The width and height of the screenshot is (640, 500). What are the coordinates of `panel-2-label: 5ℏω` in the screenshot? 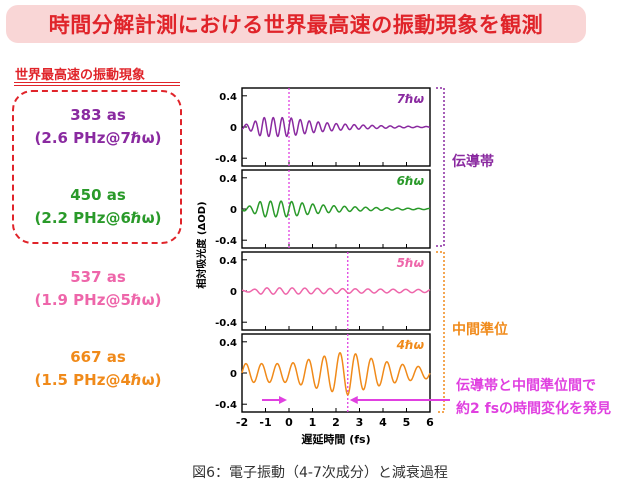 It's located at (411, 263).